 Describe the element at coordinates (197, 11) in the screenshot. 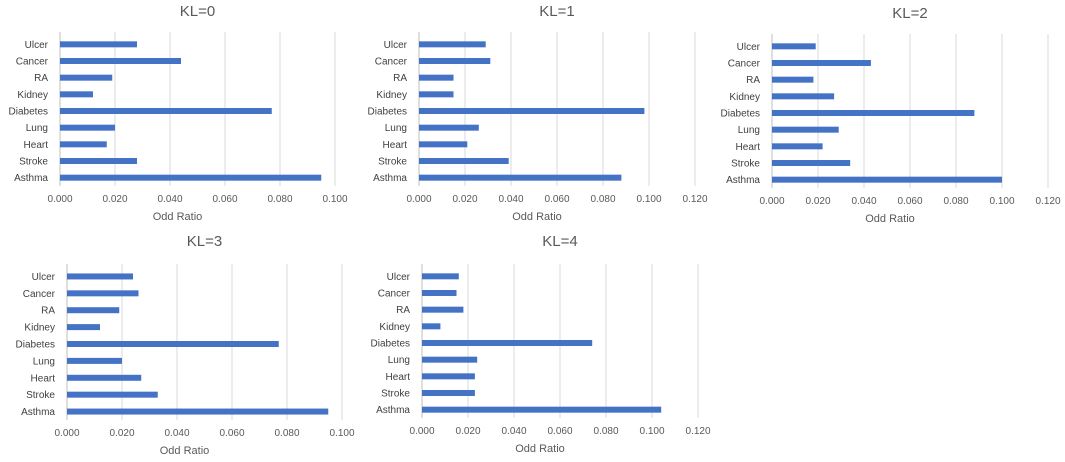

I see `chart-title: KL=0` at that location.